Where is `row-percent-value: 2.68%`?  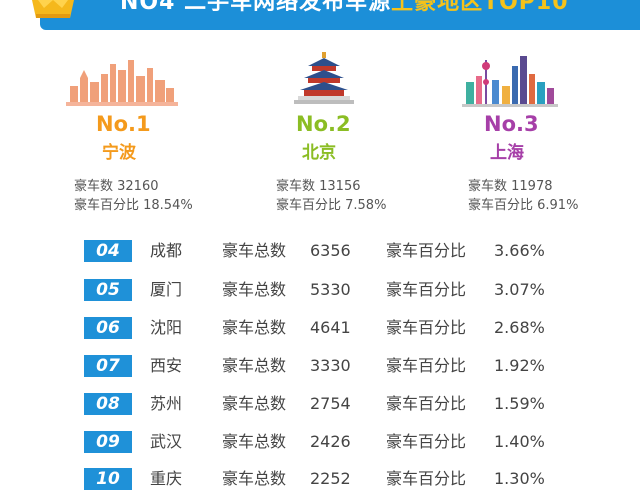
row-percent-value: 2.68% is located at coordinates (519, 327).